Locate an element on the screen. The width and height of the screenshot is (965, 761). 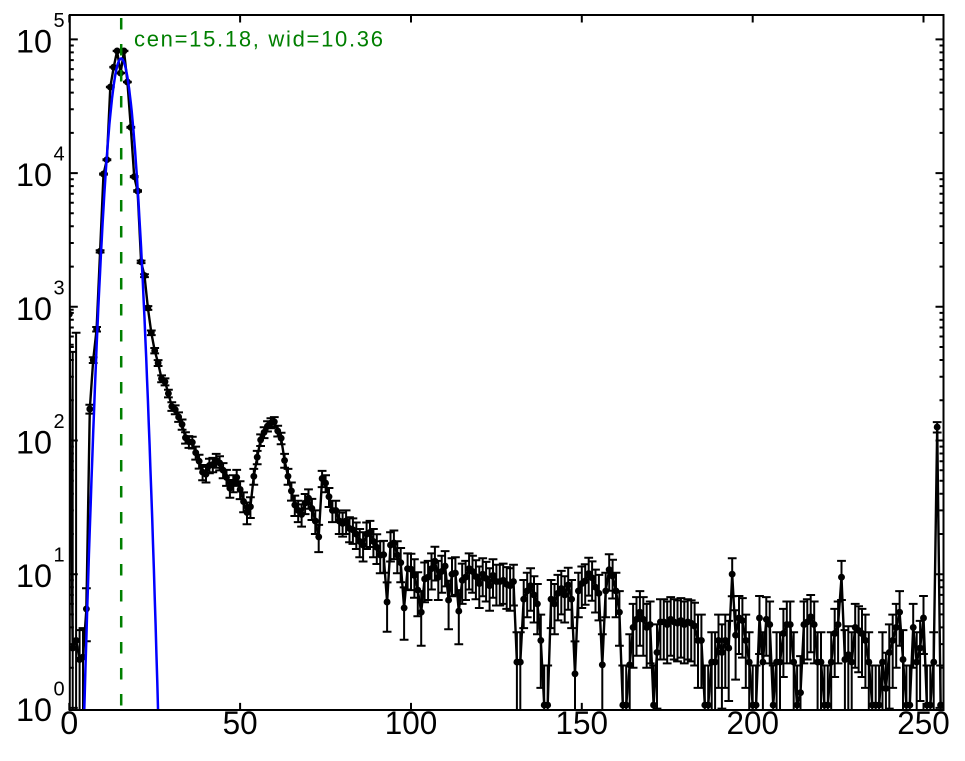
svg-text: 50 is located at coordinates (240, 723).